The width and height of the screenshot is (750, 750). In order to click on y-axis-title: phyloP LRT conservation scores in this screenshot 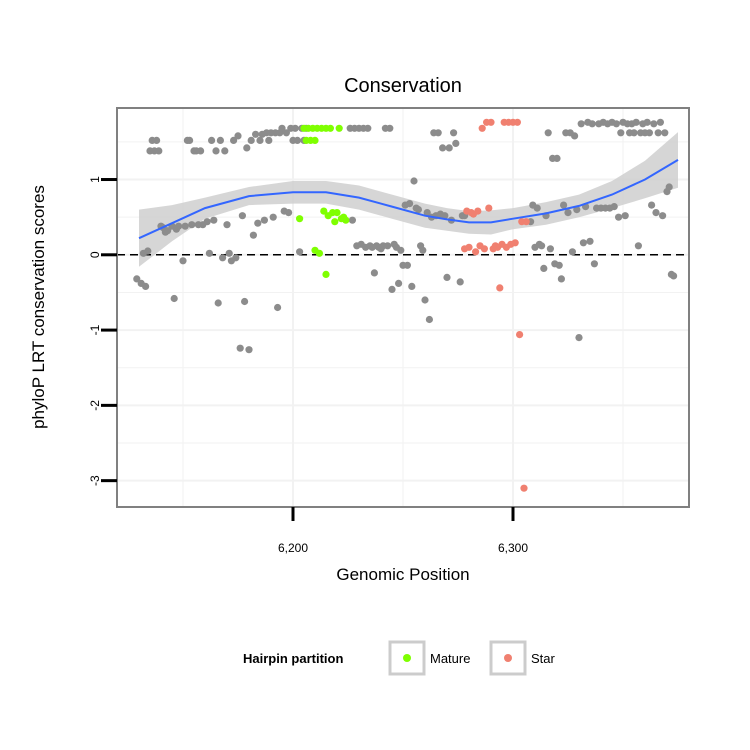, I will do `click(38, 307)`.